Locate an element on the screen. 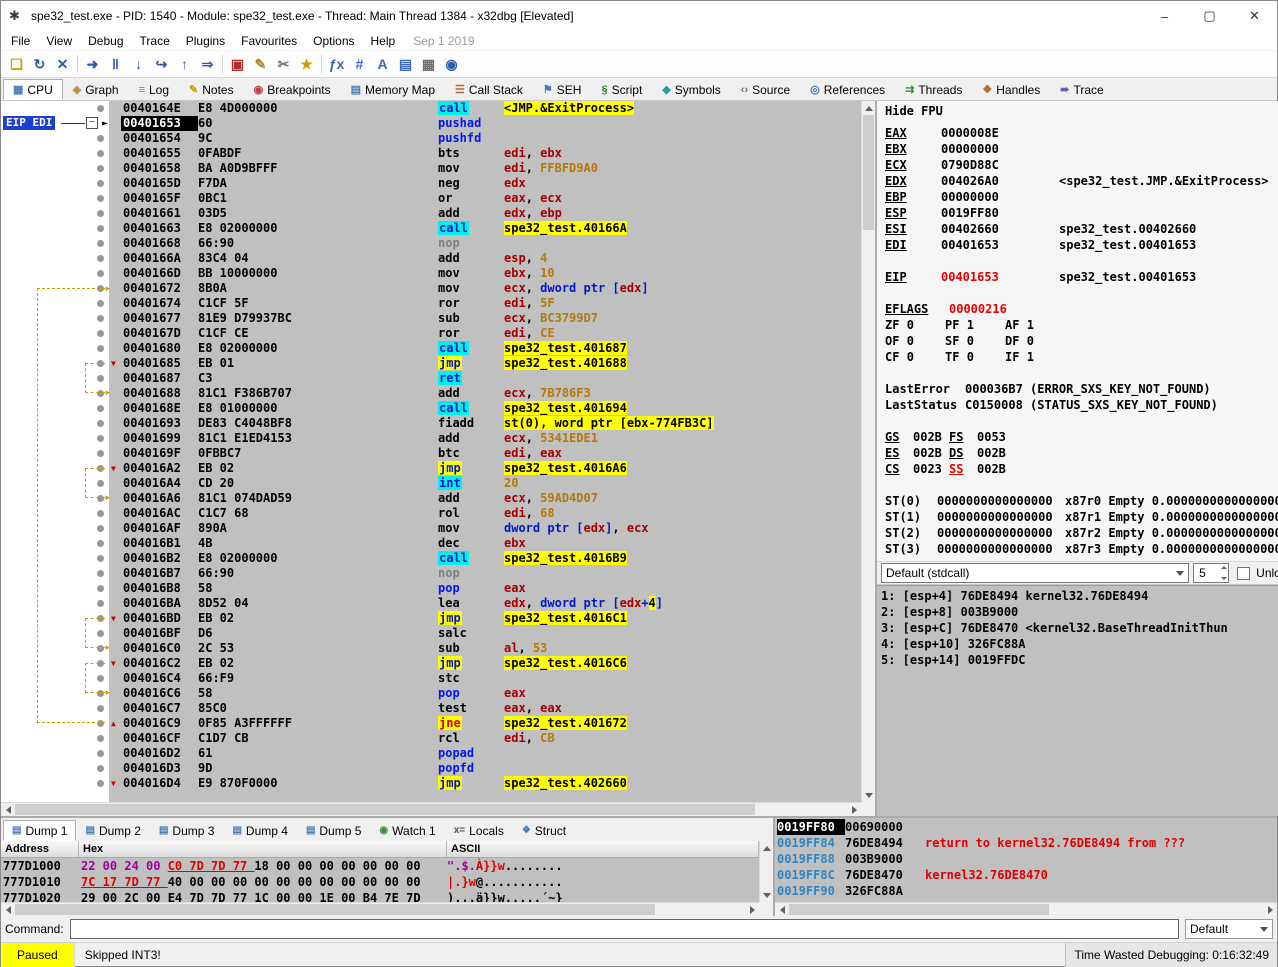  calling-convention-select: Default (stdcall) is located at coordinates (1035, 573).